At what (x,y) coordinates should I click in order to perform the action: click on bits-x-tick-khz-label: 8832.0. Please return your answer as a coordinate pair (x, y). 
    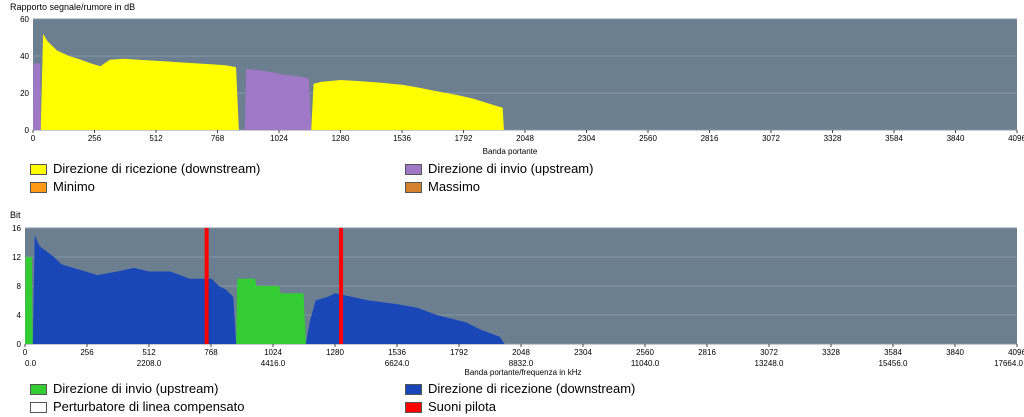
    Looking at the image, I should click on (521, 363).